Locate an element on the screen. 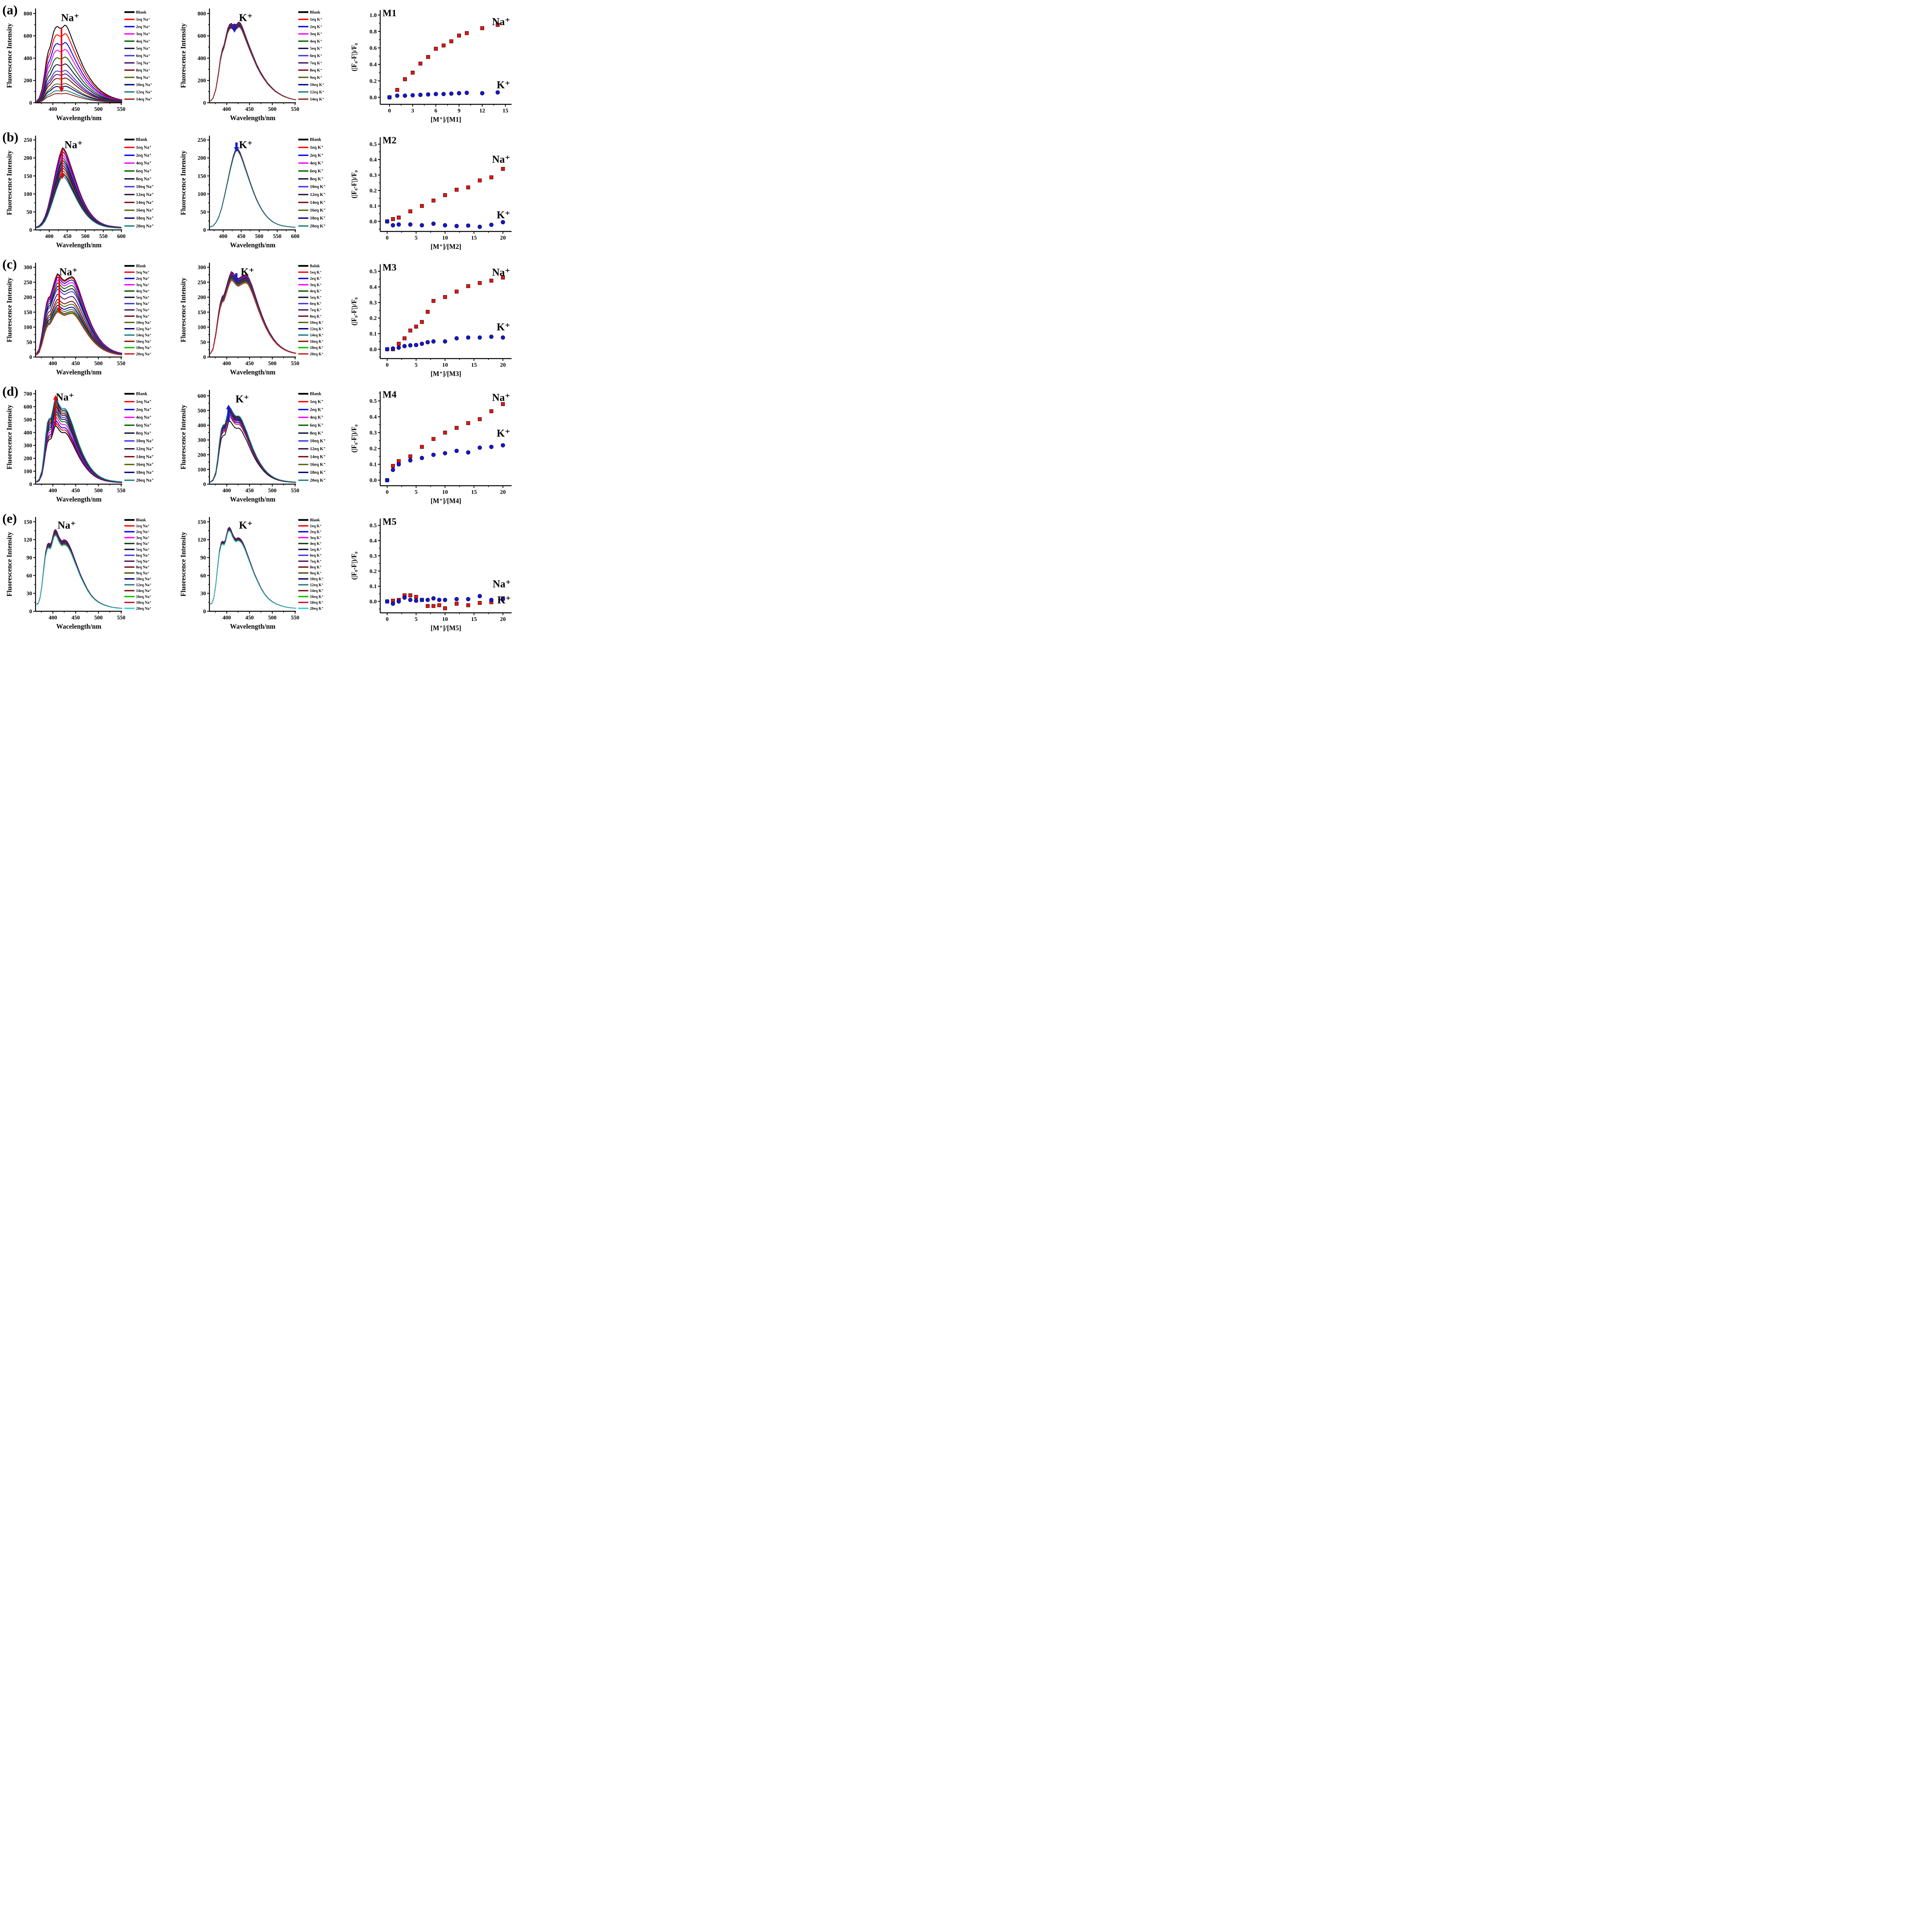  curve-2eq-Na⁺ is located at coordinates (79, 570).